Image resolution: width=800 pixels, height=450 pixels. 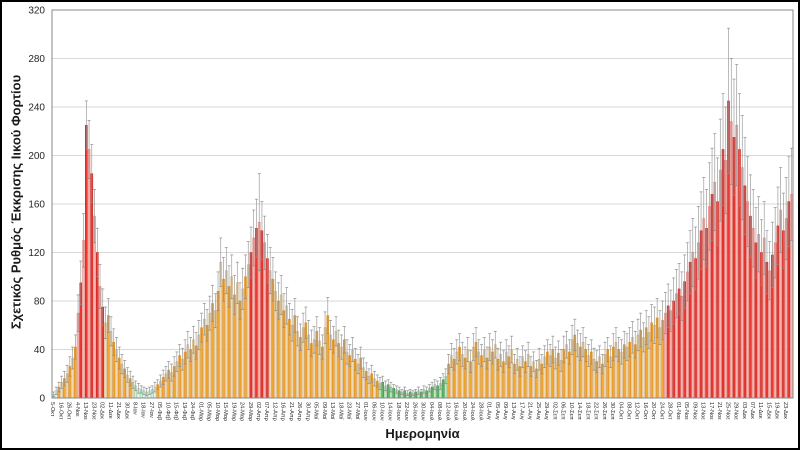 I want to click on x-tick-label: 02-Σεπ, so click(x=554, y=411).